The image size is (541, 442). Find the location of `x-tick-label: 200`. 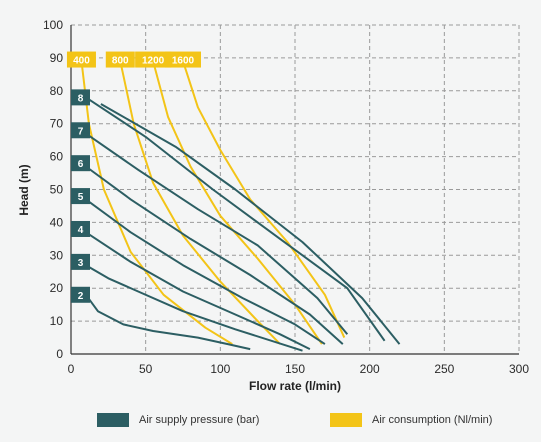

x-tick-label: 200 is located at coordinates (370, 369).